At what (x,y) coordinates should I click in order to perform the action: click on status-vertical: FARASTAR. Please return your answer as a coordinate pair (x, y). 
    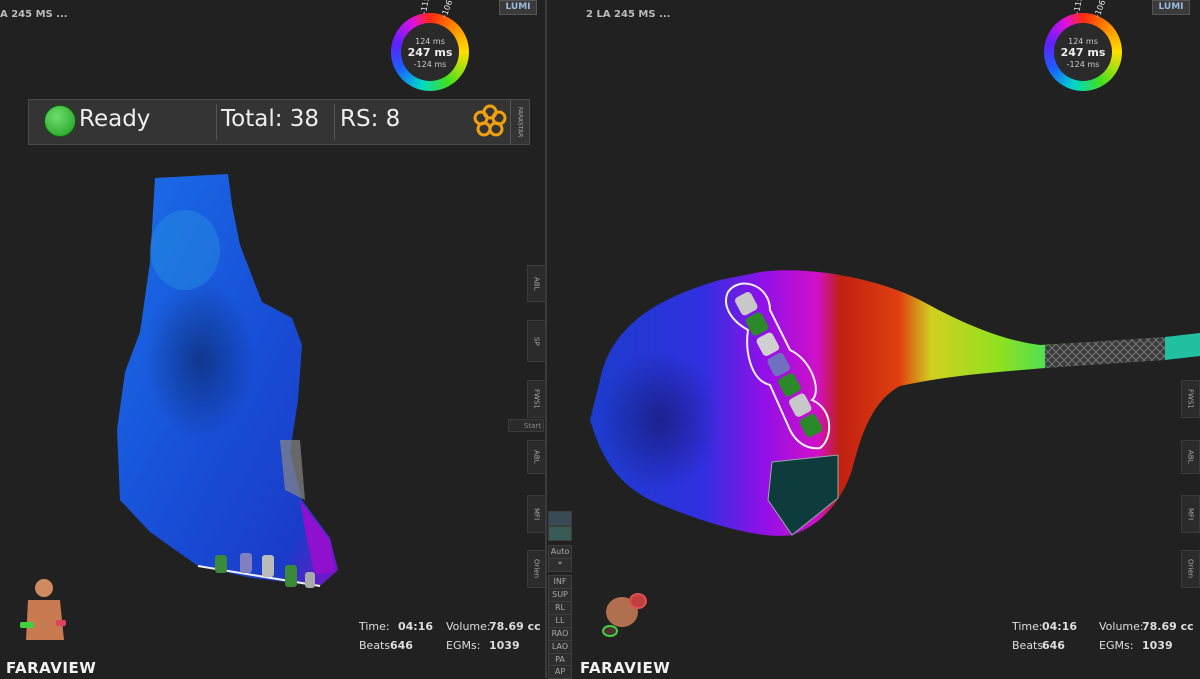
    Looking at the image, I should click on (519, 122).